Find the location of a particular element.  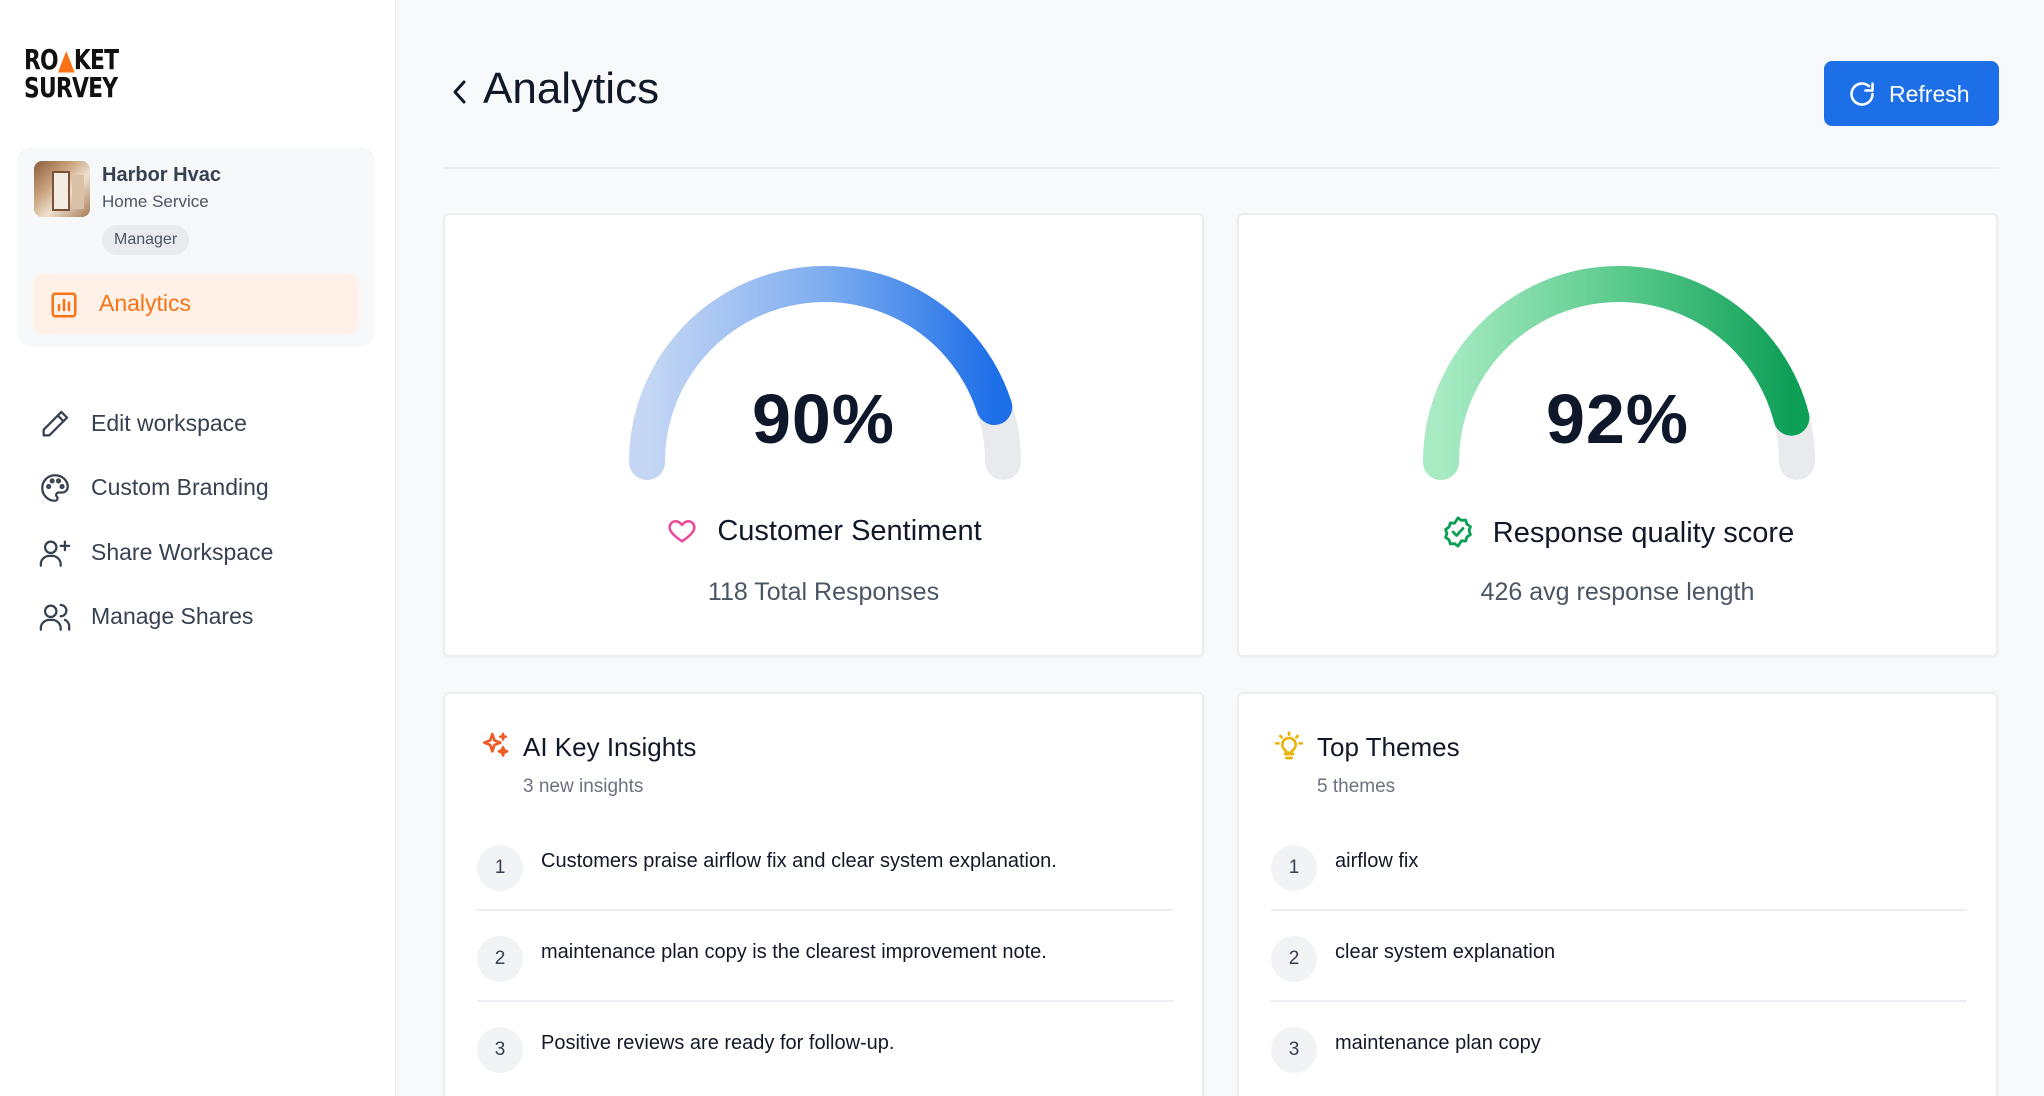

sidebar-item-label: Custom Branding is located at coordinates (180, 487).